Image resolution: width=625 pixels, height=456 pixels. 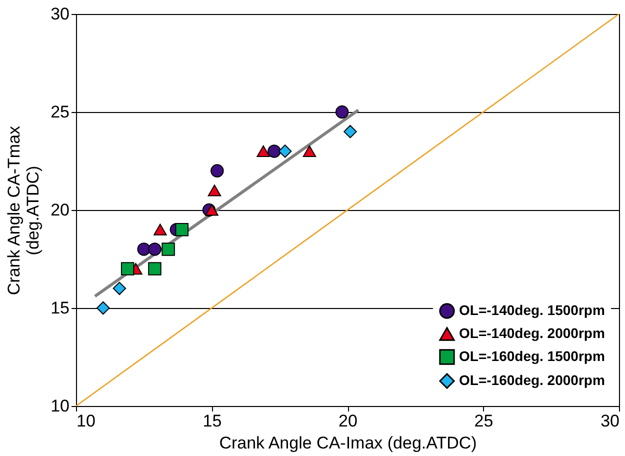 I want to click on y-tick-label: 30, so click(x=60, y=14).